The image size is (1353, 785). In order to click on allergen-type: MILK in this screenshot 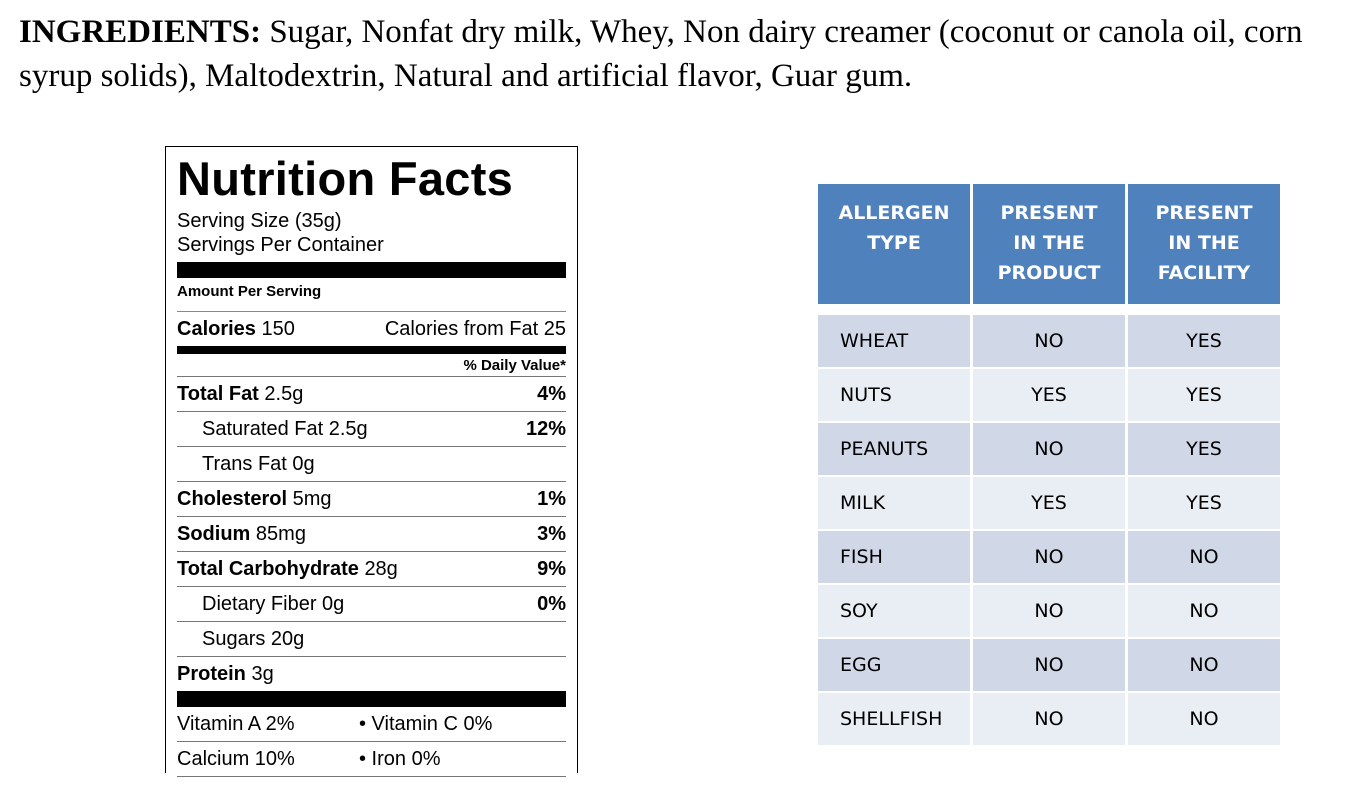, I will do `click(894, 504)`.